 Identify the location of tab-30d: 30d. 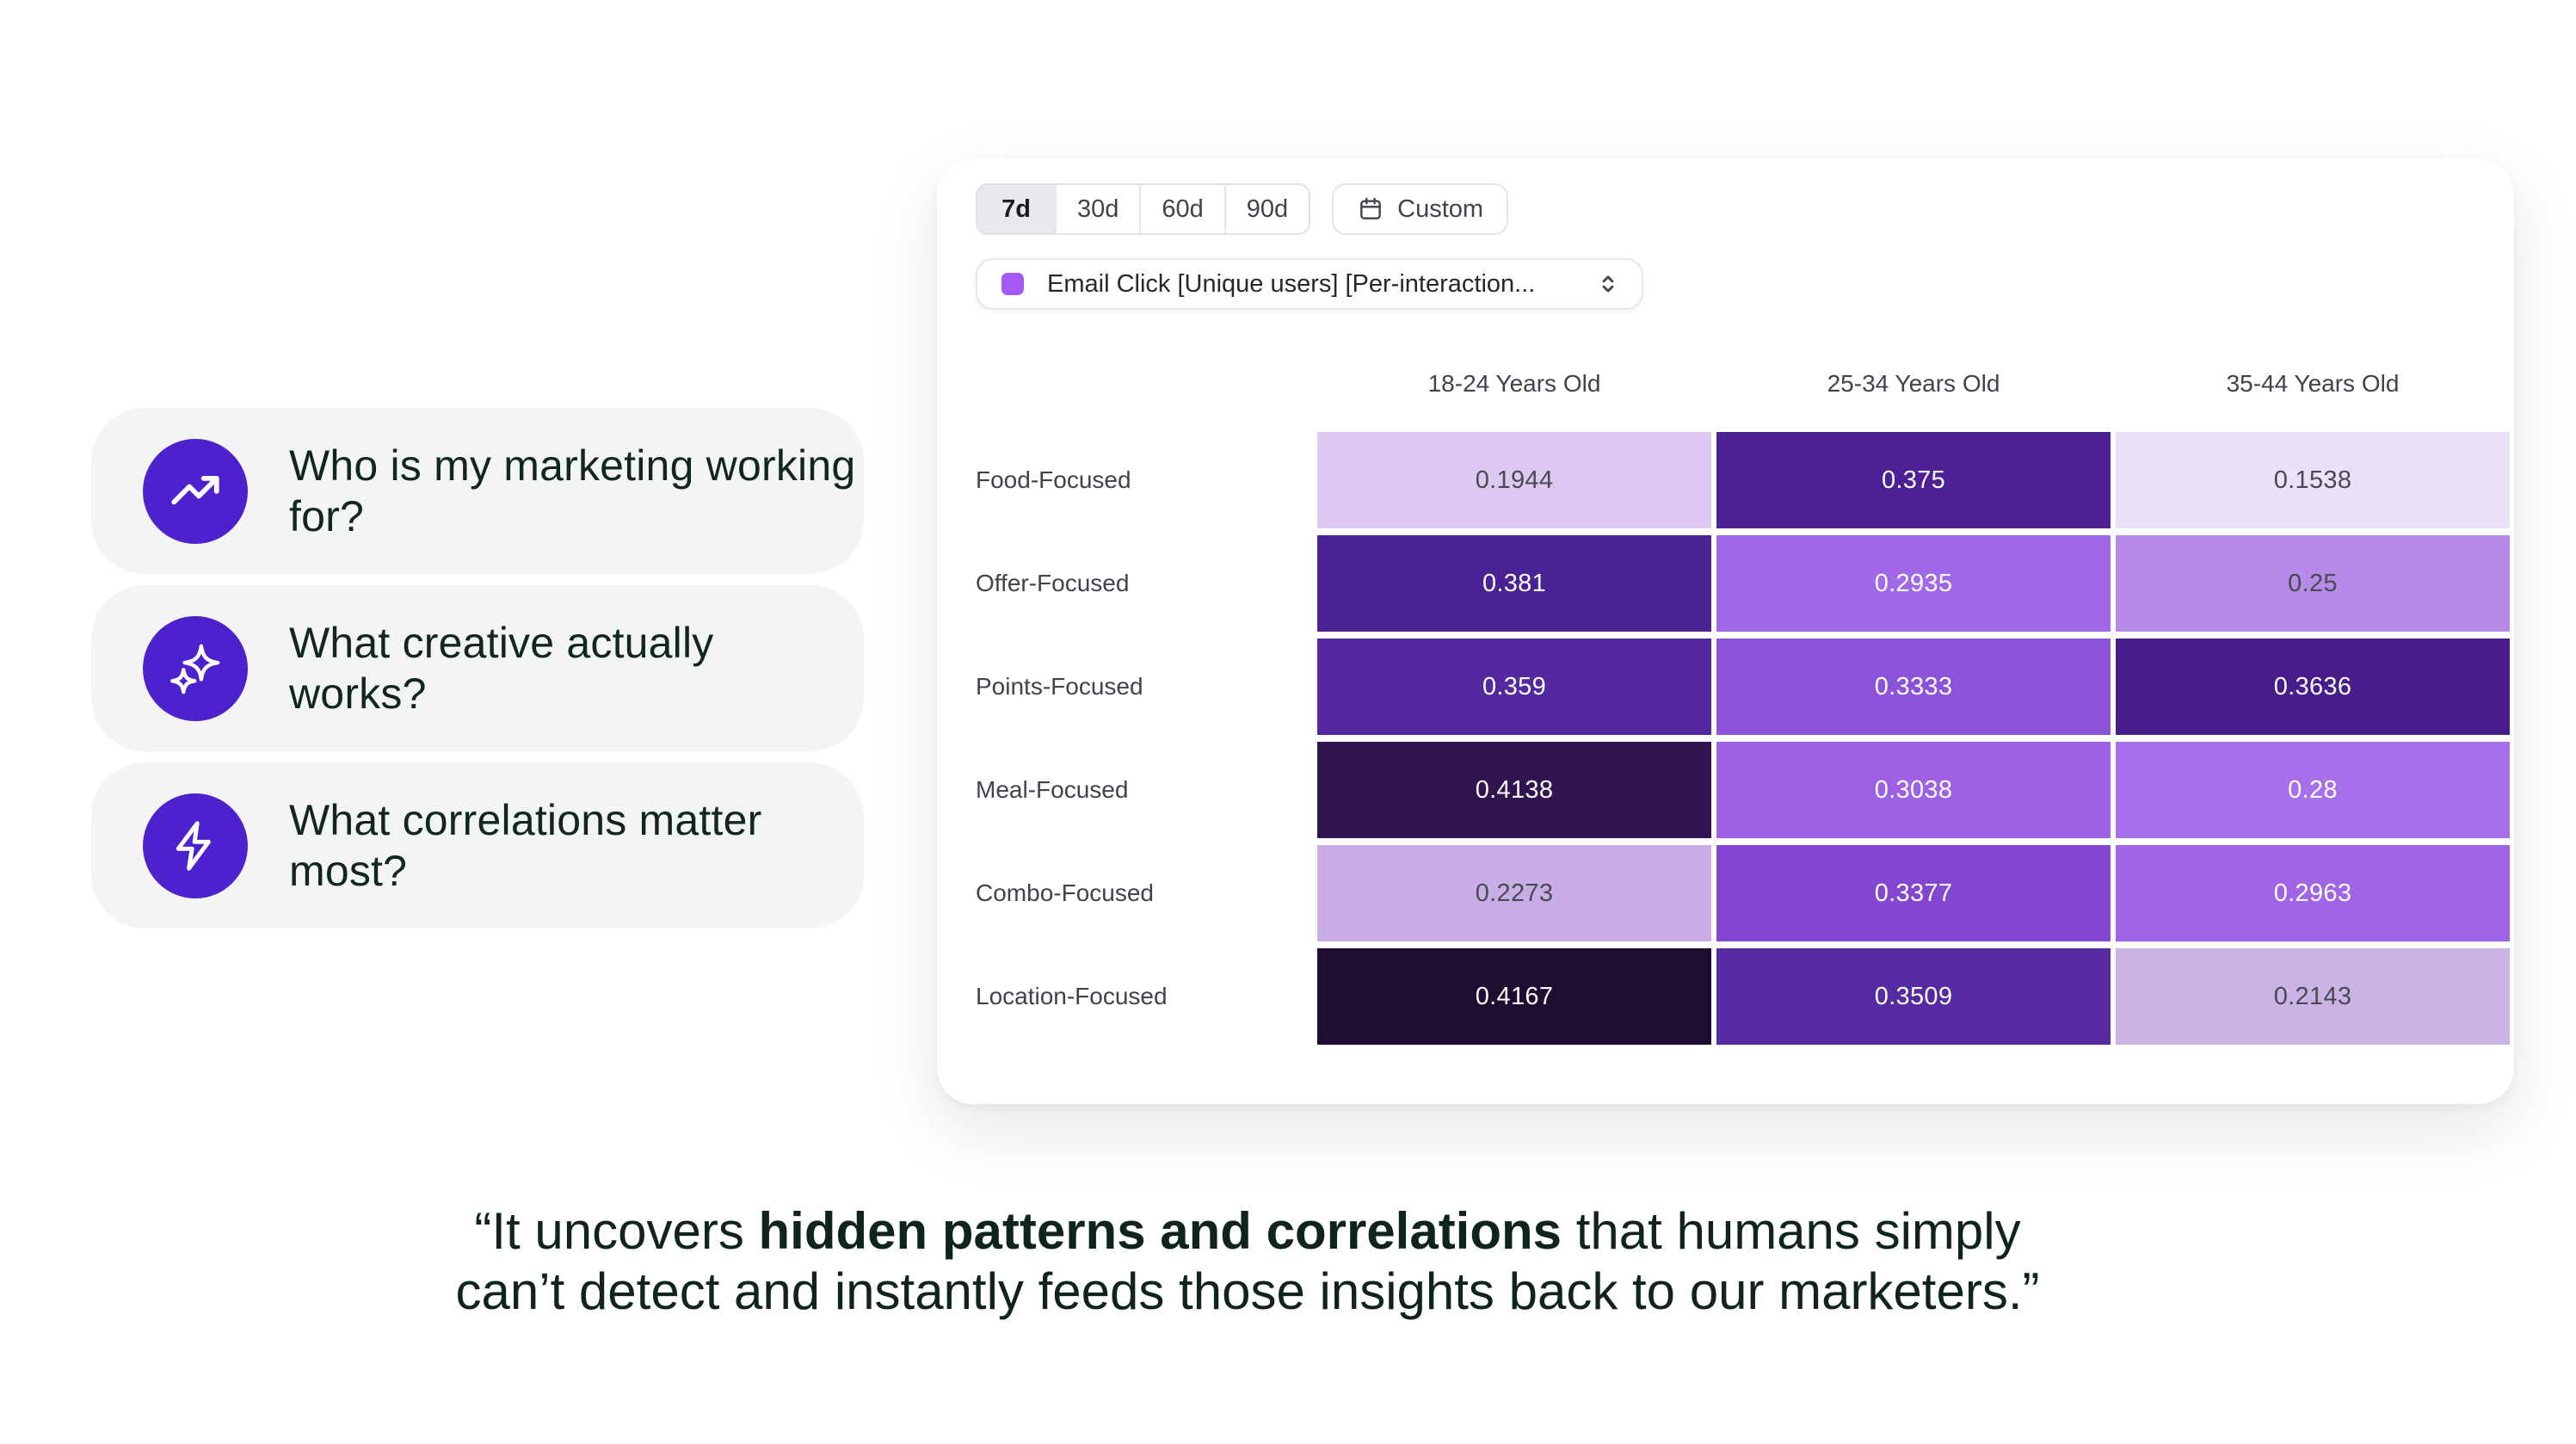
(1097, 209).